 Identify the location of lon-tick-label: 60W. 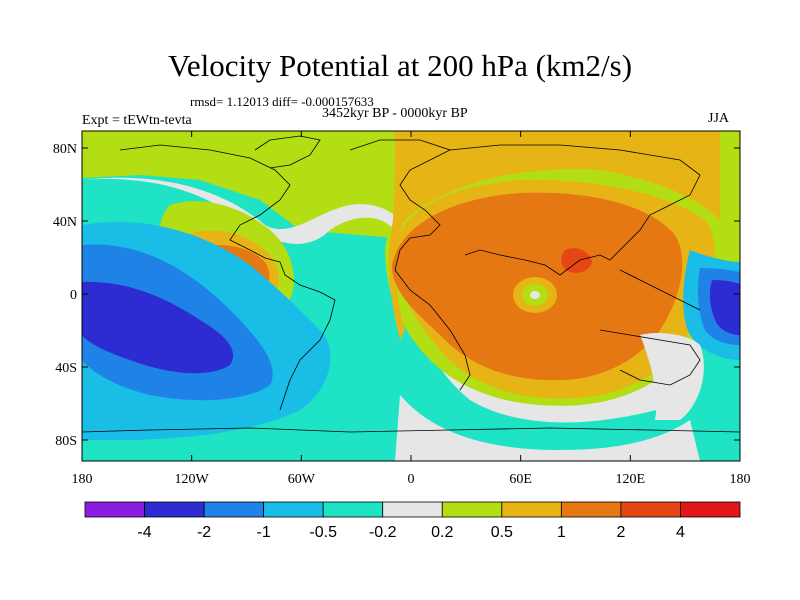
(302, 479).